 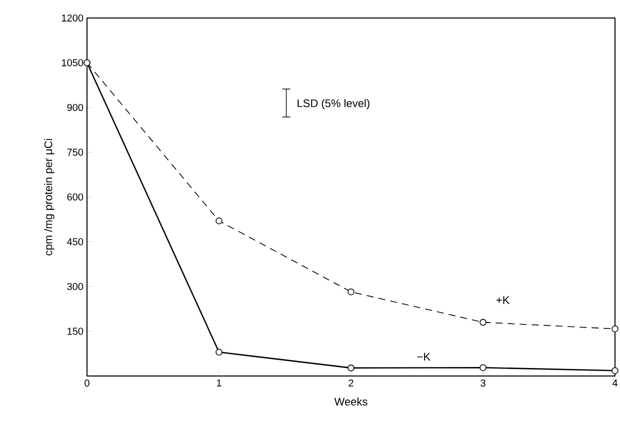 What do you see at coordinates (75, 197) in the screenshot?
I see `y-tick-label: 600` at bounding box center [75, 197].